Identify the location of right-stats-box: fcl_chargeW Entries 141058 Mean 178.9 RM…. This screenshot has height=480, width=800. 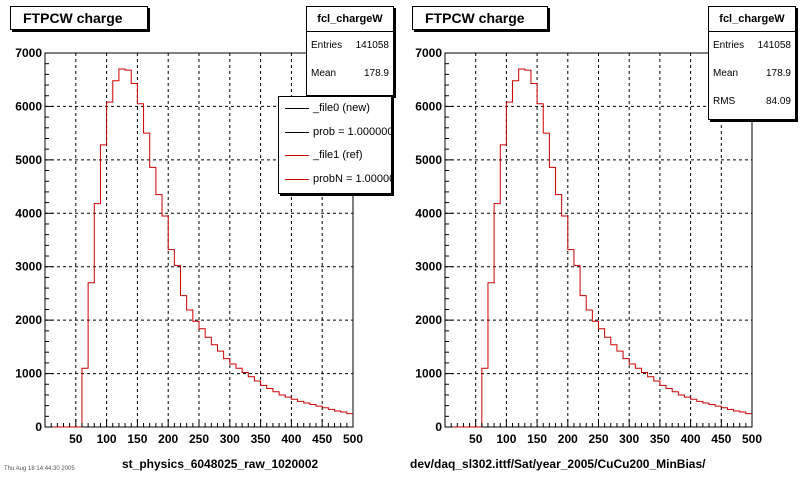
(752, 63).